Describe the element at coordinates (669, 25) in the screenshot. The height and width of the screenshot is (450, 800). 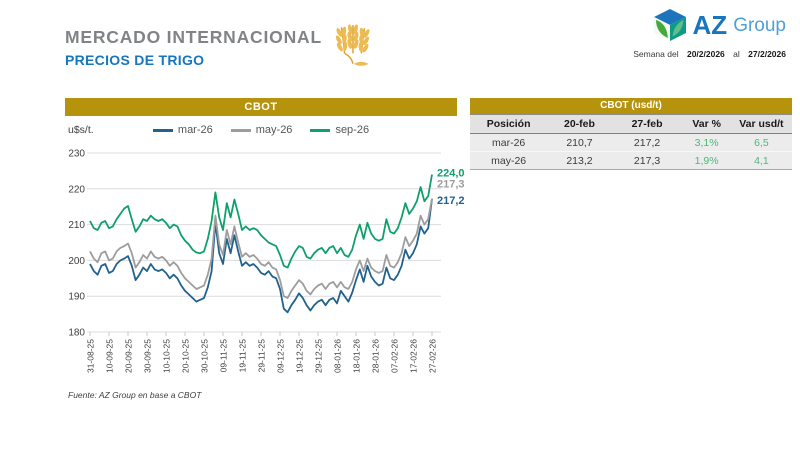
I see `brand-cube-icon` at that location.